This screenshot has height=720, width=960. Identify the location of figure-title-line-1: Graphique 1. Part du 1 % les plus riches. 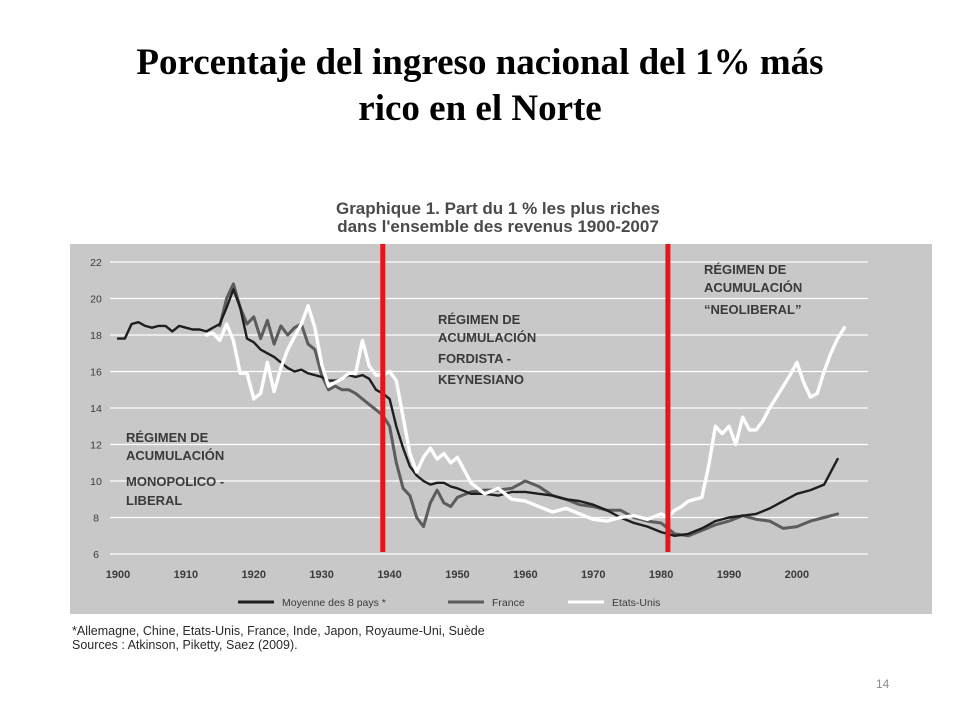
(498, 208).